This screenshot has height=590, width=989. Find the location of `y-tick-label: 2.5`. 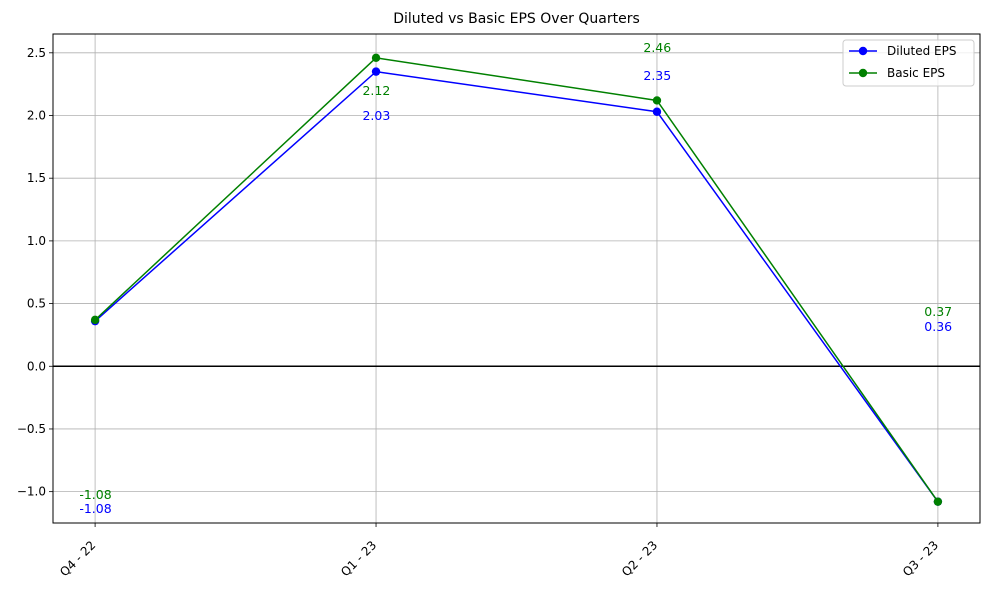

y-tick-label: 2.5 is located at coordinates (36, 53).